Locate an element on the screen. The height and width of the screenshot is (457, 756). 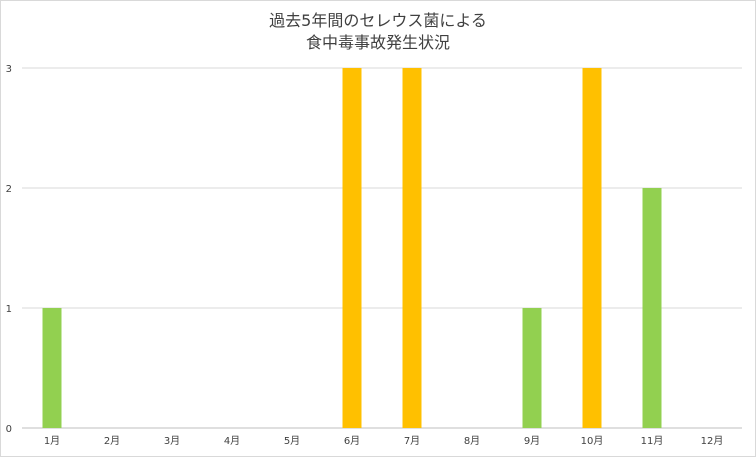
x-axis-ticks: 1月 2月 3月 4月 5月 6月 7月 8月 9月 10月 11月 12月 is located at coordinates (384, 441).